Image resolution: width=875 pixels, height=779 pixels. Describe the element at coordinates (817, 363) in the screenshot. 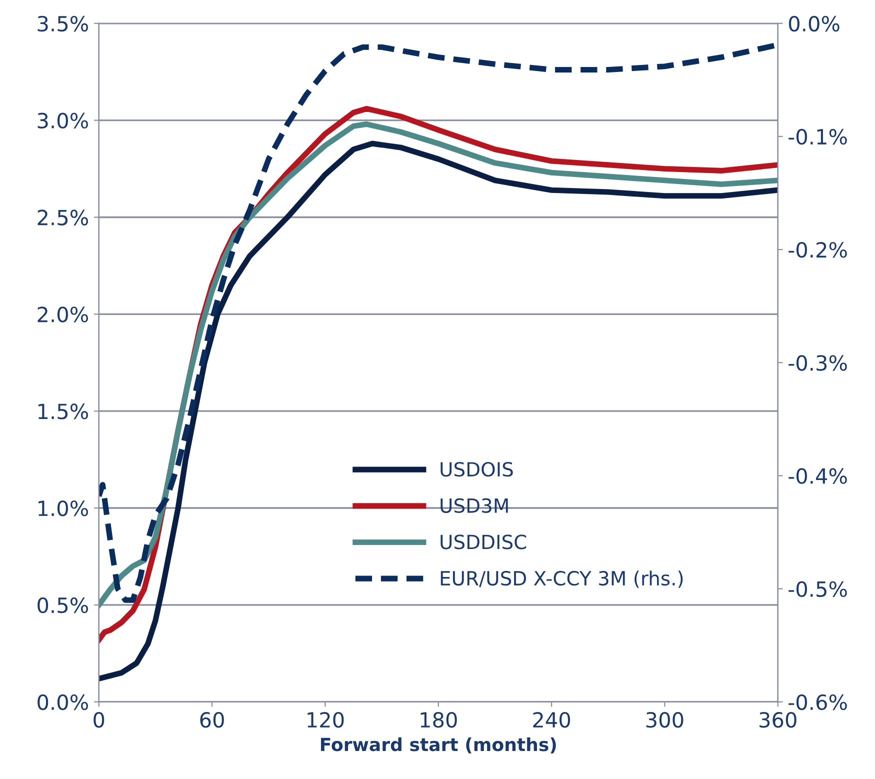

I see `y2-tick-label: -0.3%` at that location.